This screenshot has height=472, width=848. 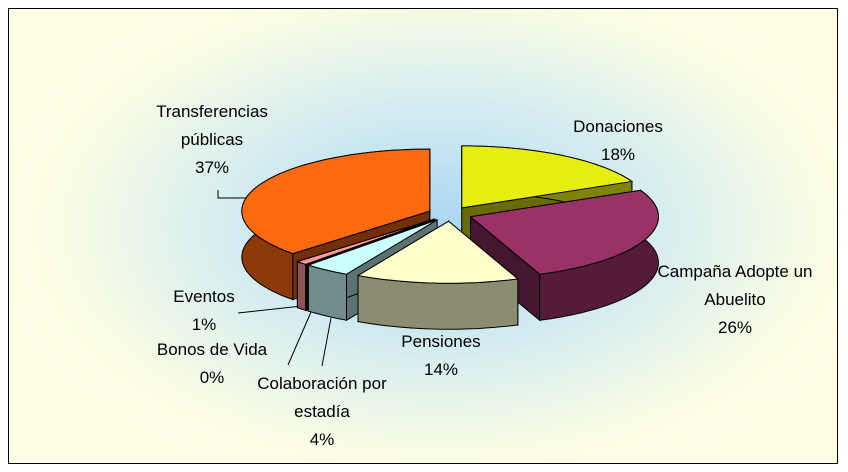 What do you see at coordinates (618, 154) in the screenshot?
I see `value-label: 18%` at bounding box center [618, 154].